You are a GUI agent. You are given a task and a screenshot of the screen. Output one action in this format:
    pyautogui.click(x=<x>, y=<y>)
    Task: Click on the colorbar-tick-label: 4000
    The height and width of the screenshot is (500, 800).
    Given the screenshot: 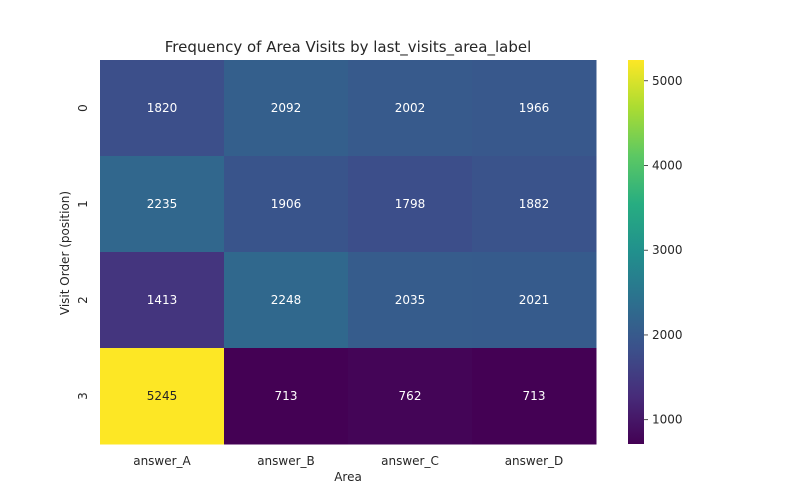 What is the action you would take?
    pyautogui.click(x=667, y=165)
    